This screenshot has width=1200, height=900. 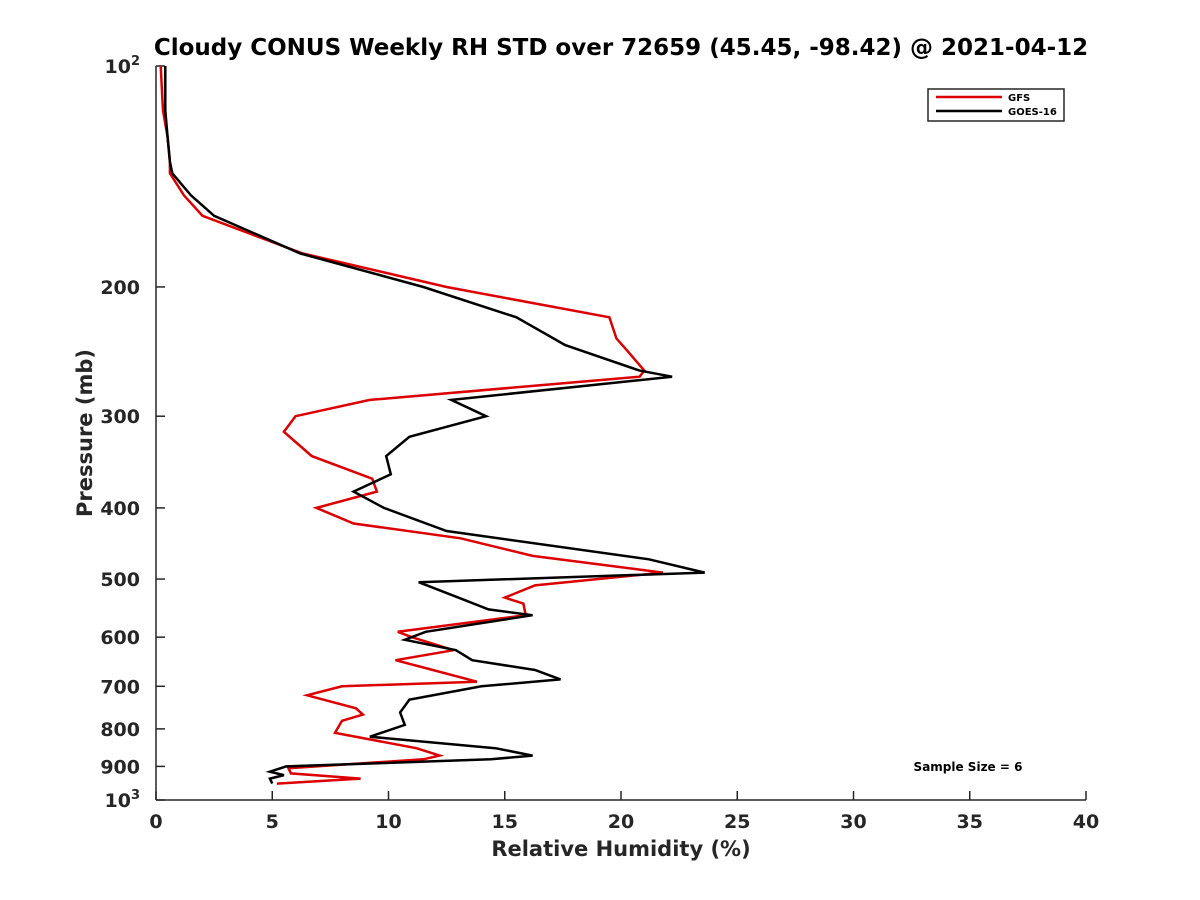 I want to click on y-tick-label: 10³, so click(x=123, y=800).